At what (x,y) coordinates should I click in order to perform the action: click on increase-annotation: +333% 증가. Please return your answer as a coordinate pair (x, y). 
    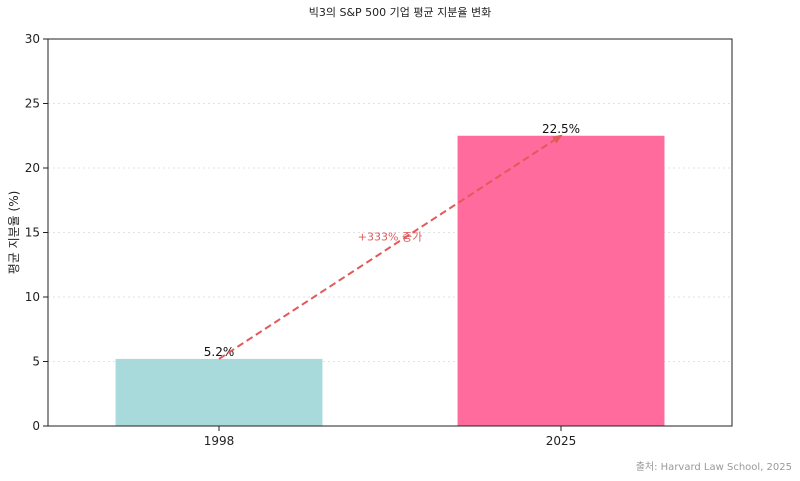
    Looking at the image, I should click on (390, 236).